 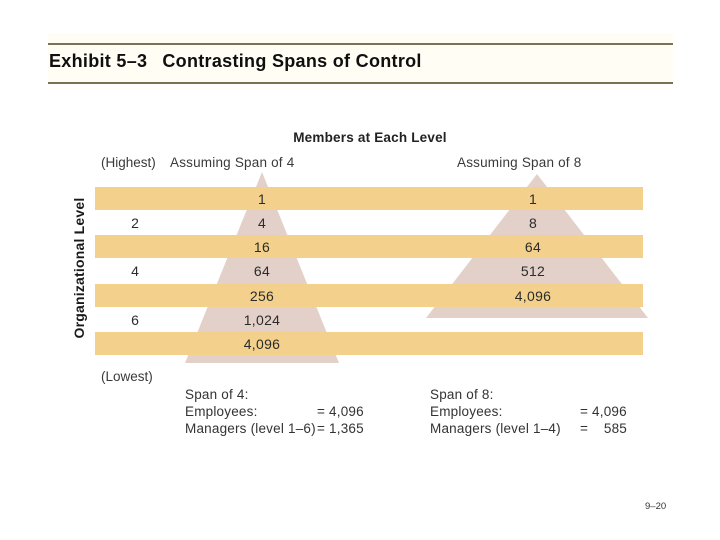 What do you see at coordinates (370, 137) in the screenshot?
I see `diagram-heading: Members at Each Level` at bounding box center [370, 137].